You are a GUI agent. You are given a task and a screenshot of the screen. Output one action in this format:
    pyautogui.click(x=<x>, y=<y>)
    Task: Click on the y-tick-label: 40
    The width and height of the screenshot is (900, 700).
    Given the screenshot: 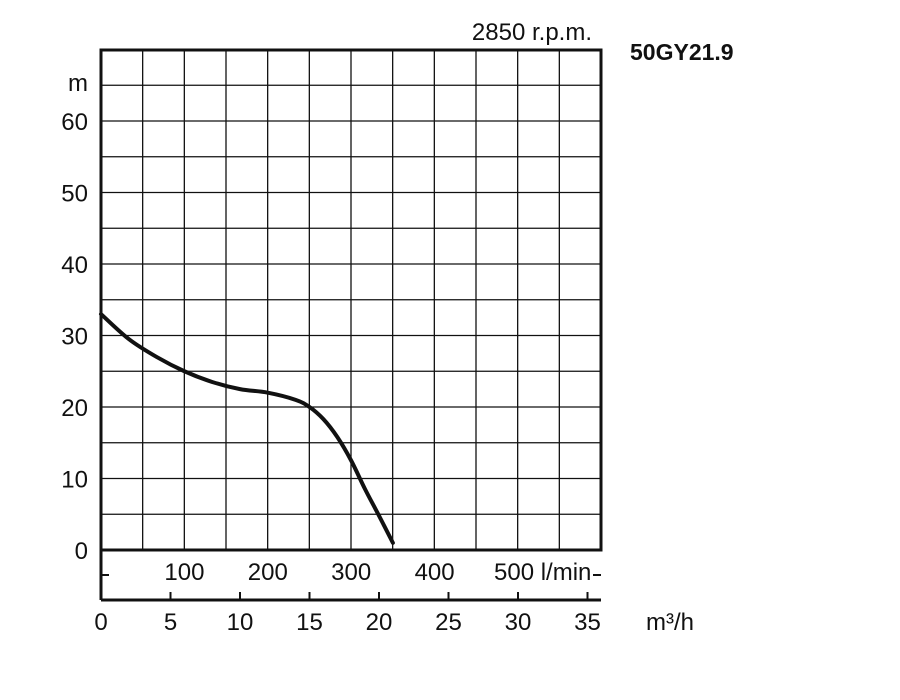 What is the action you would take?
    pyautogui.click(x=74, y=265)
    